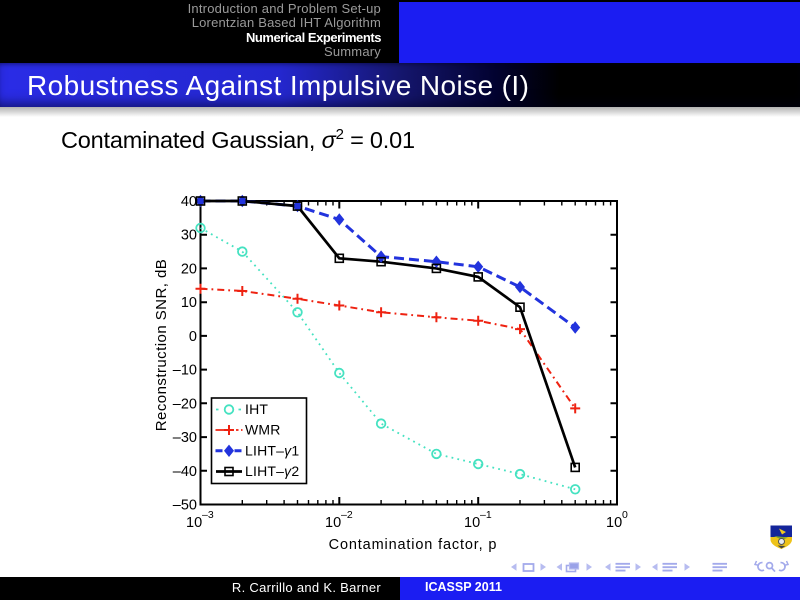  I want to click on svg-text: IHT, so click(256, 409).